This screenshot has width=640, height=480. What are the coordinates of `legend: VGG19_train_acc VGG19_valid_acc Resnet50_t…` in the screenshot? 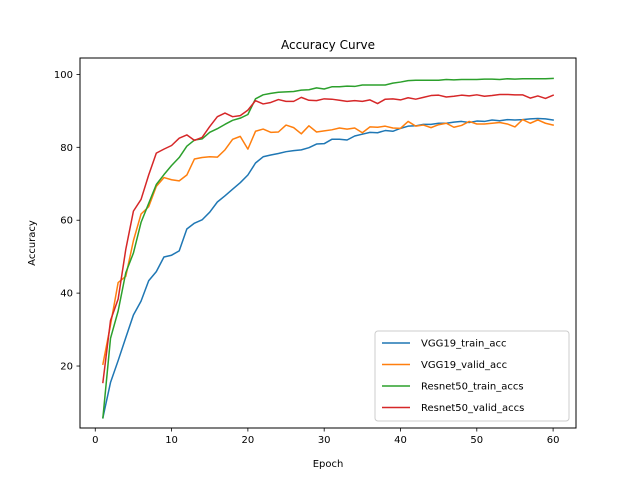 It's located at (472, 376).